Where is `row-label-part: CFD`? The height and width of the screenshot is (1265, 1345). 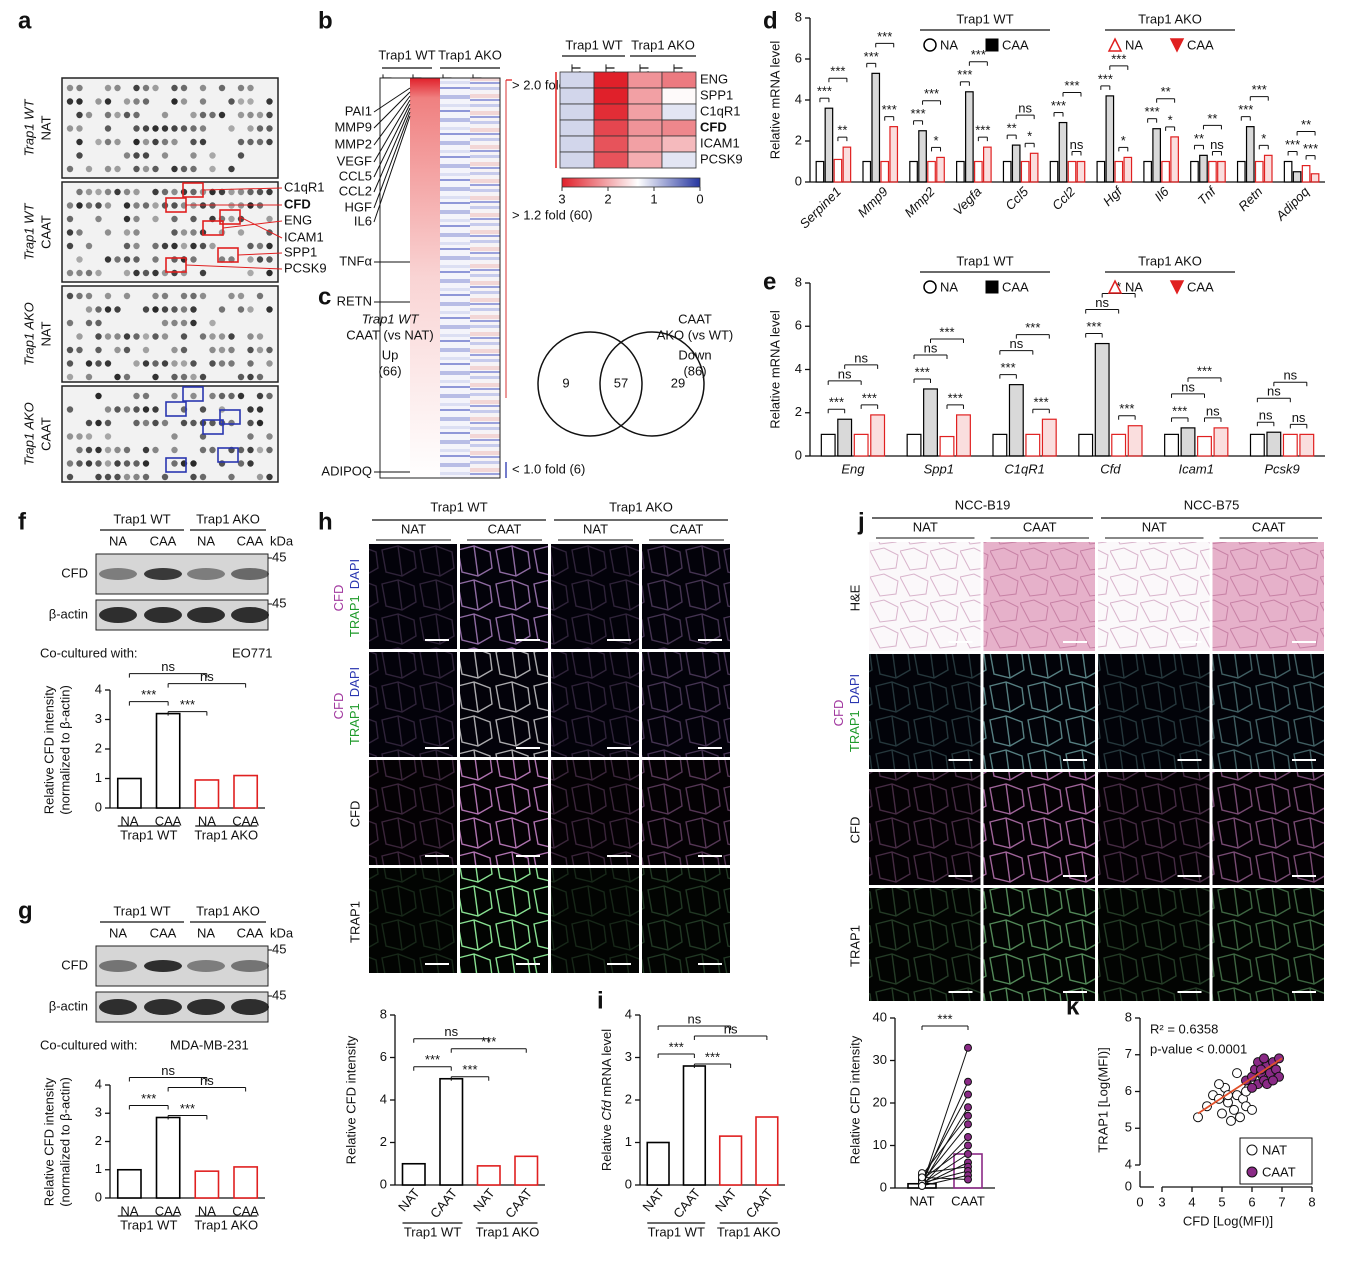 row-label-part: CFD is located at coordinates (338, 598).